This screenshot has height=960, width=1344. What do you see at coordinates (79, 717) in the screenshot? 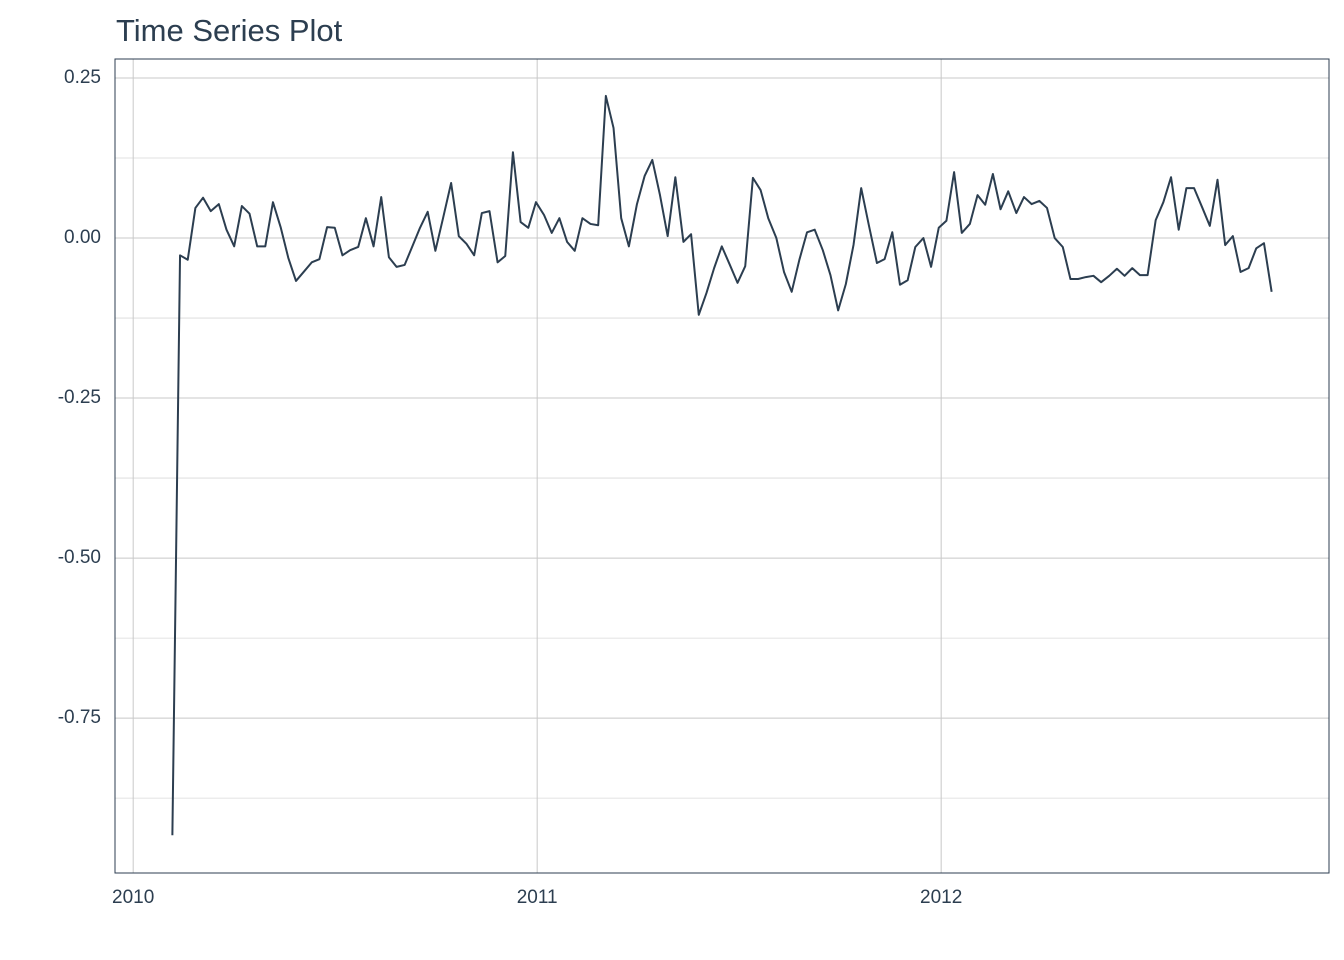
I see `y-tick-label: -0.75` at bounding box center [79, 717].